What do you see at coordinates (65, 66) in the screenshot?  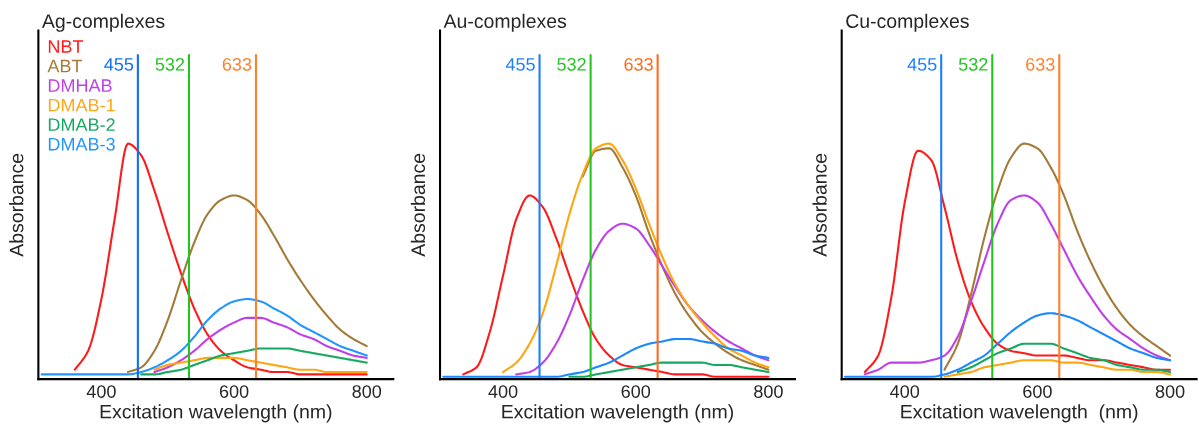 I see `text: ABT` at bounding box center [65, 66].